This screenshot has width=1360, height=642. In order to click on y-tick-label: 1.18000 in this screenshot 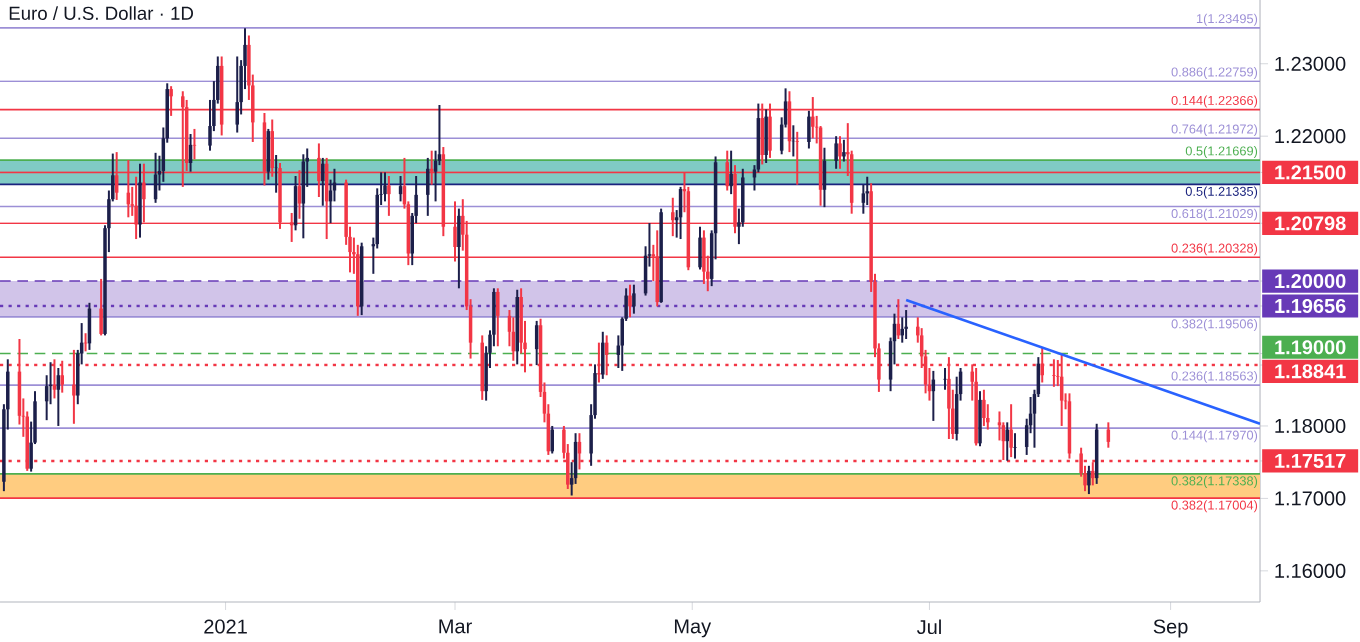, I will do `click(1310, 426)`.